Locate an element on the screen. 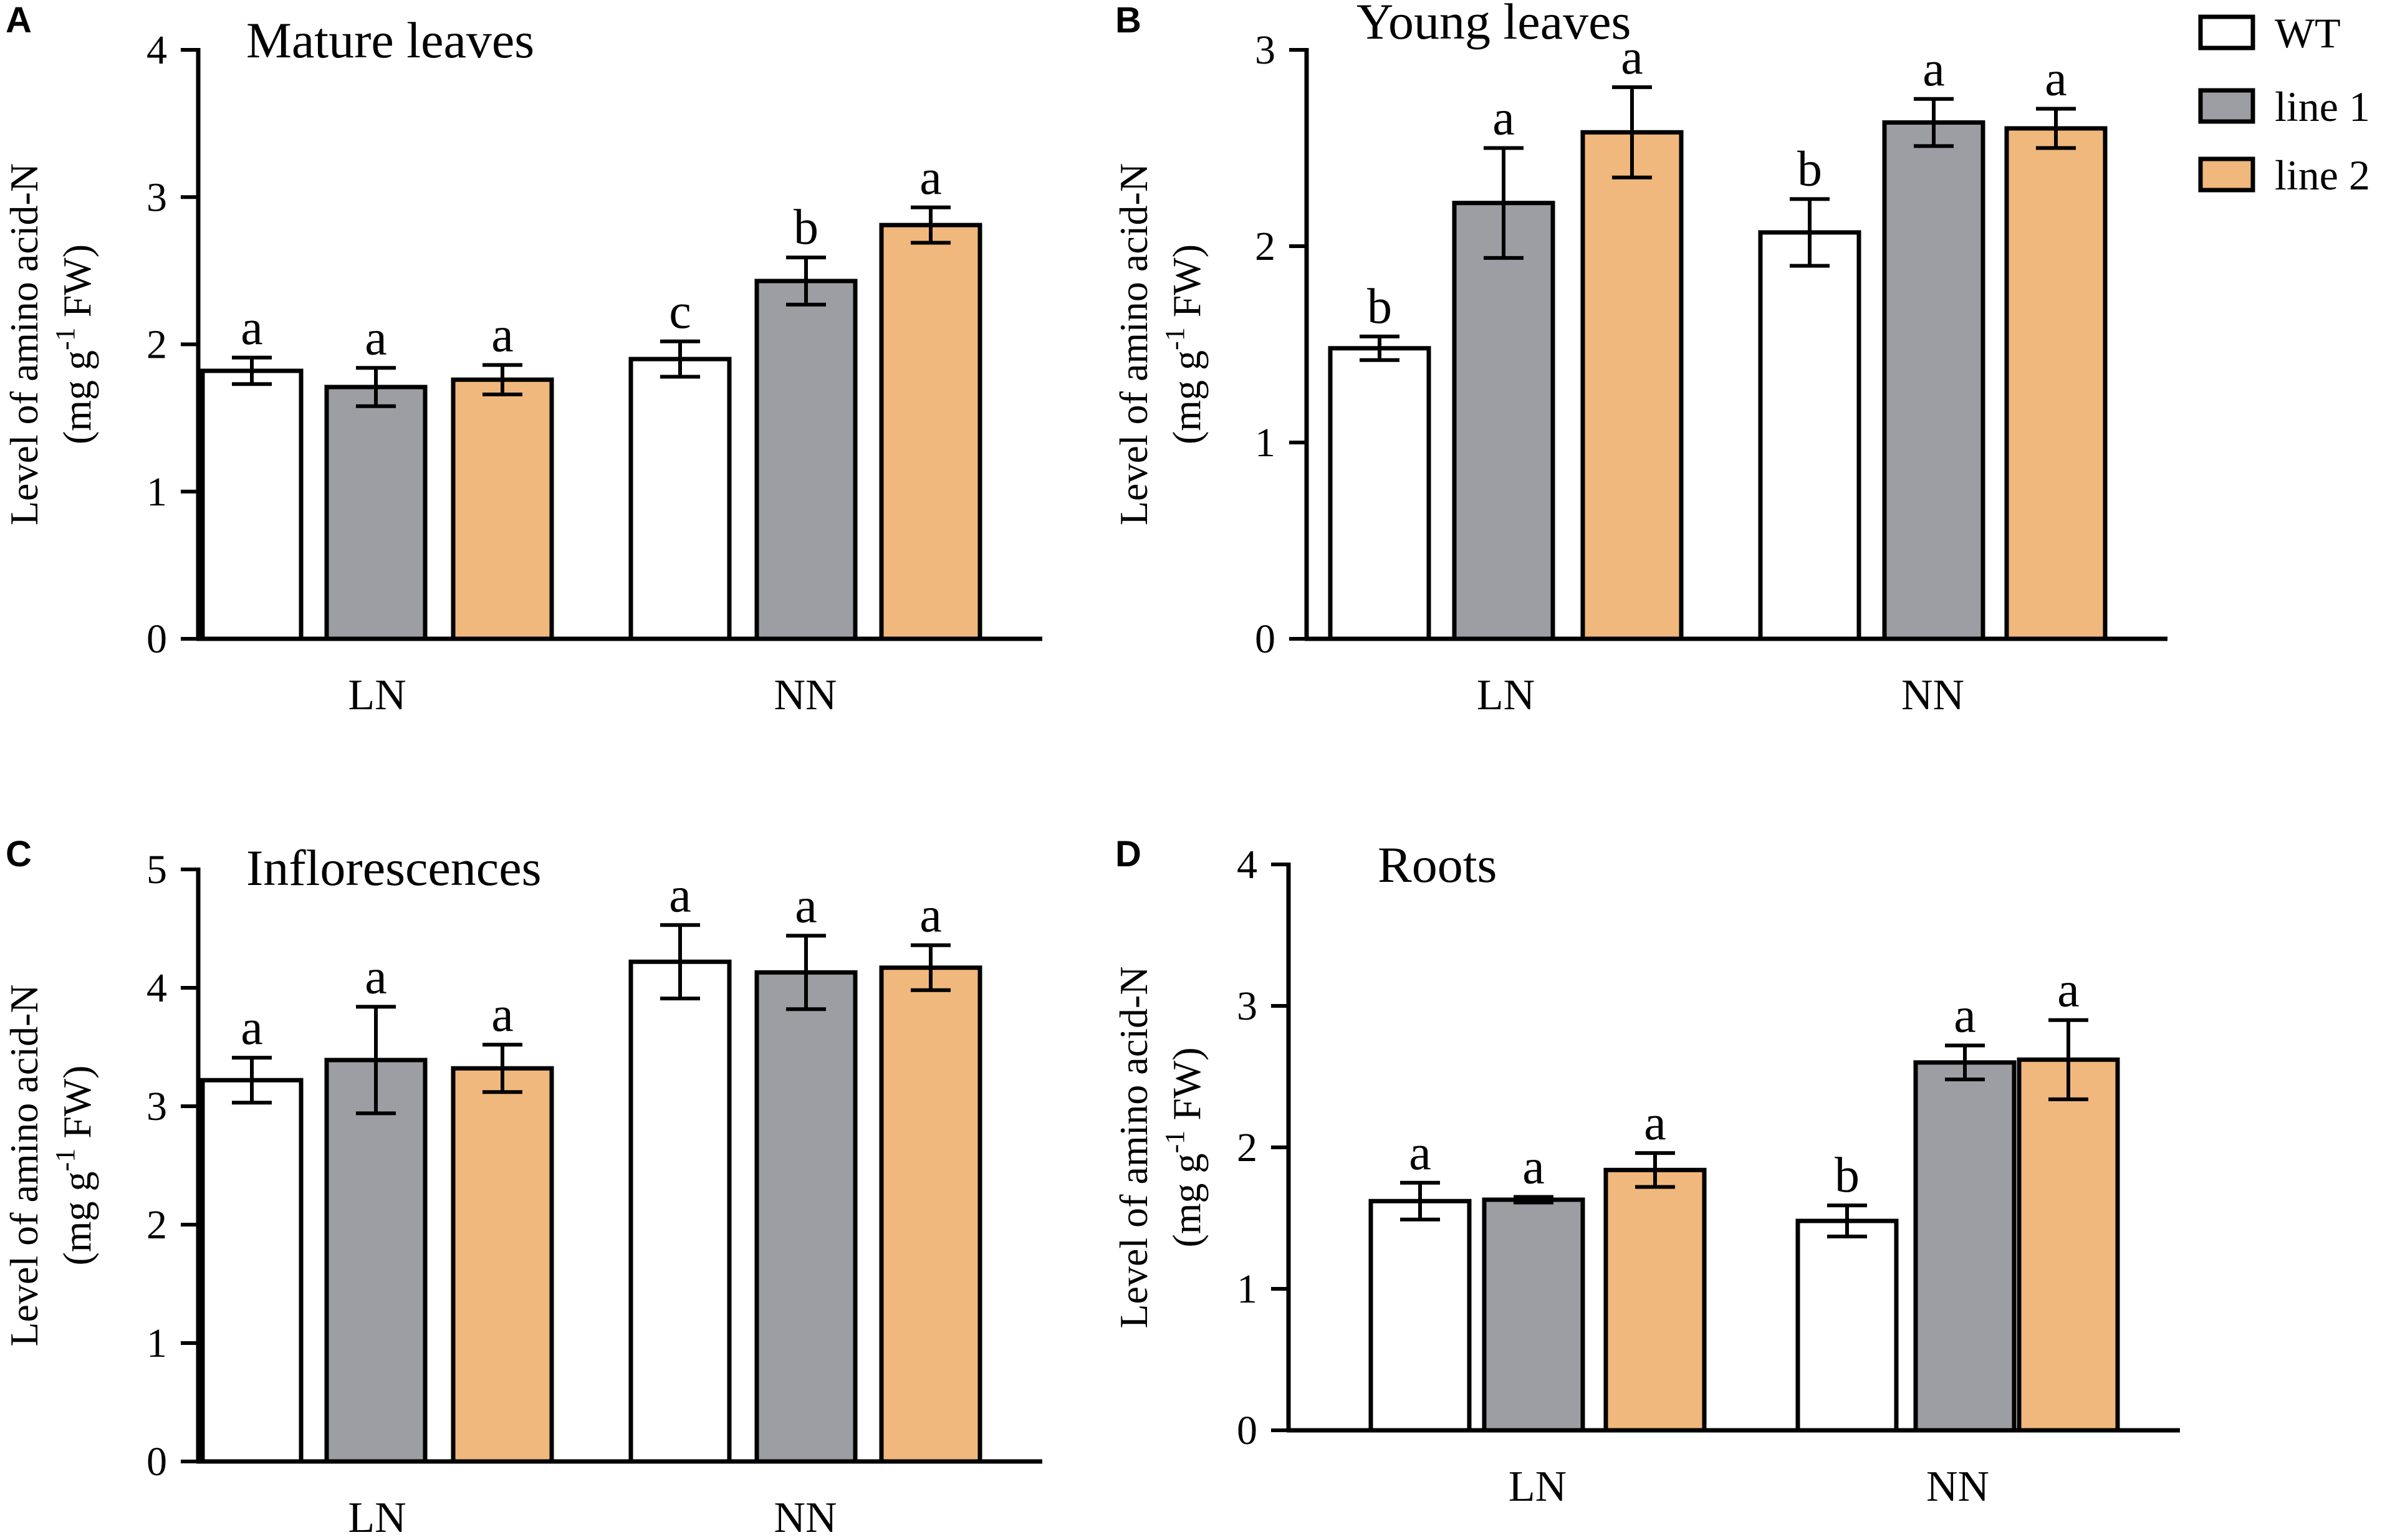 The image size is (2400, 1540). panel-label: B is located at coordinates (1128, 20).